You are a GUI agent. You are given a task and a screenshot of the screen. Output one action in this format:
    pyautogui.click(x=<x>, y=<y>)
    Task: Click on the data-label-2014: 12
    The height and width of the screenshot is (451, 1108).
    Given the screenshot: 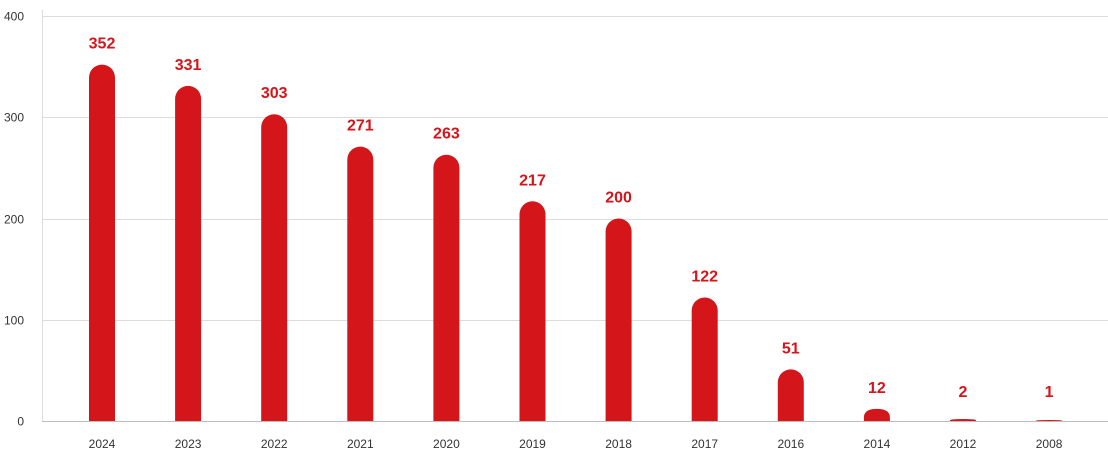 What is the action you would take?
    pyautogui.click(x=877, y=388)
    